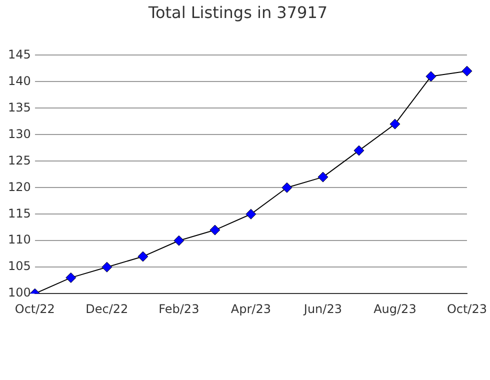  I want to click on chart-title: Total Listings in 37917, so click(237, 12).